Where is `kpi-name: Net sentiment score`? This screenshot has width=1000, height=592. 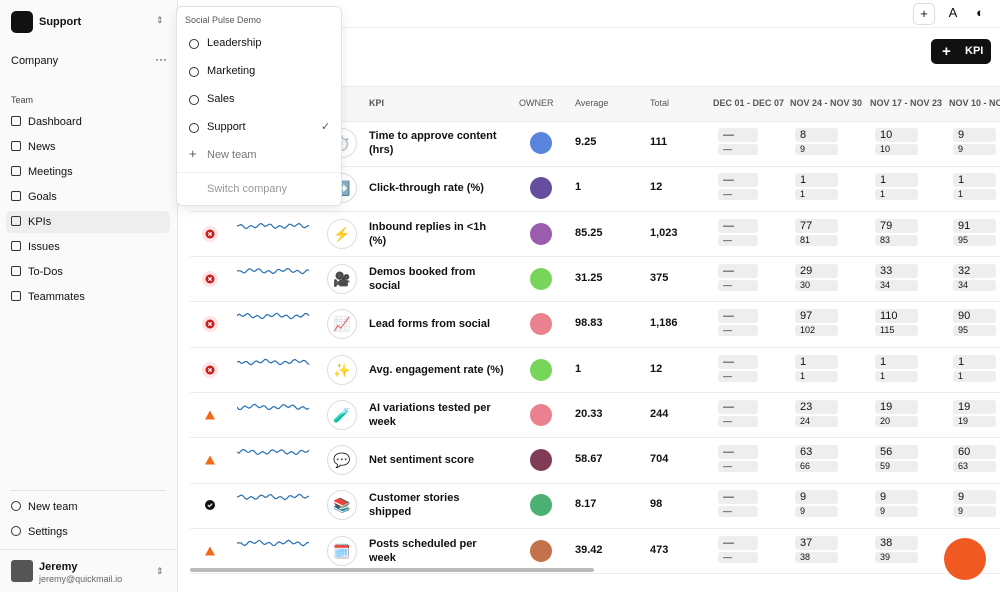
kpi-name: Net sentiment score is located at coordinates (422, 460).